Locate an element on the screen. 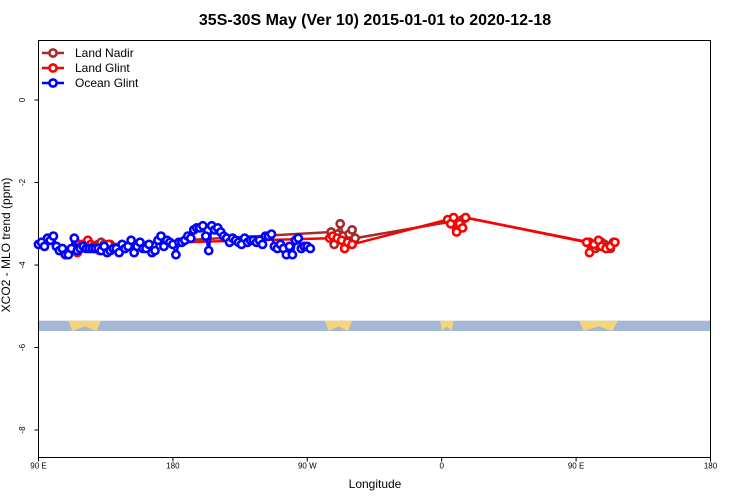 Image resolution: width=750 pixels, height=500 pixels. legend-marker-land-nadir is located at coordinates (53, 53).